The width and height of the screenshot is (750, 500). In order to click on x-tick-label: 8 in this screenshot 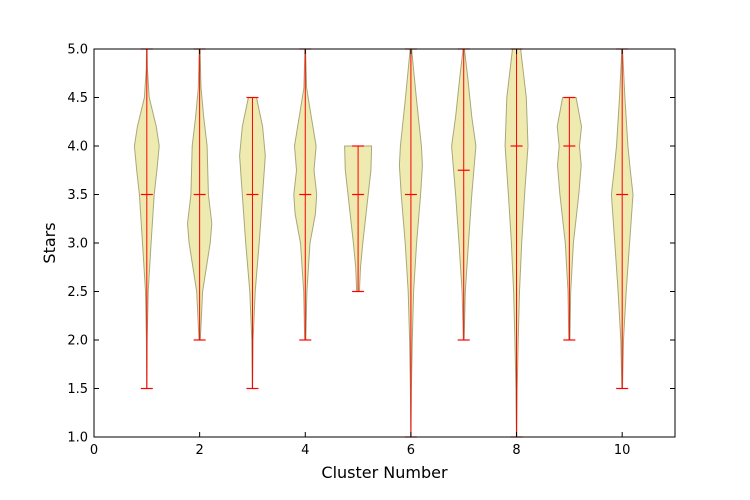, I will do `click(516, 450)`.